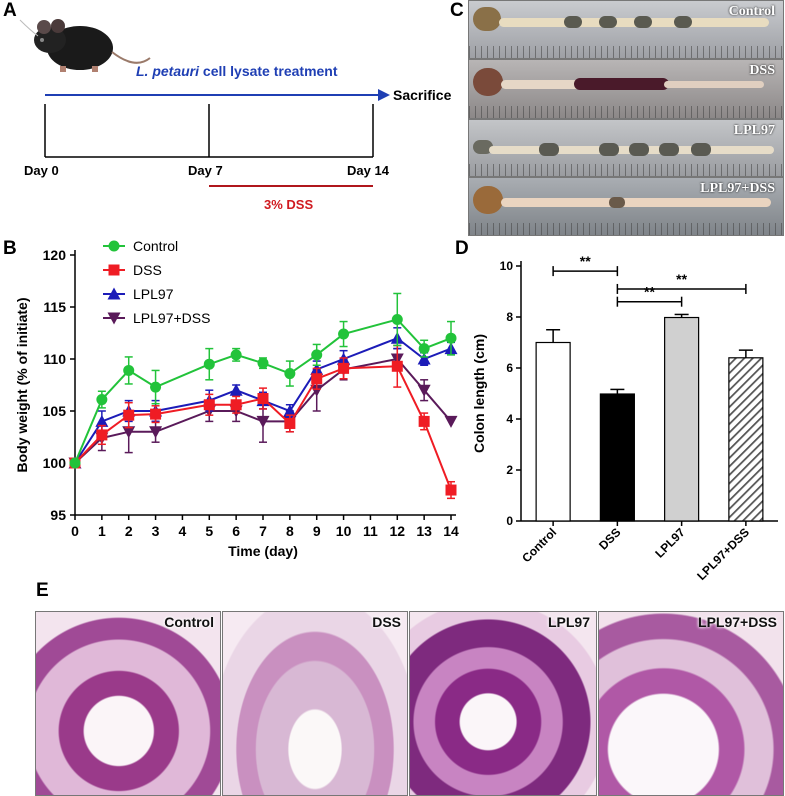 Image resolution: width=785 pixels, height=796 pixels. I want to click on y-tick-label: 120, so click(55, 255).